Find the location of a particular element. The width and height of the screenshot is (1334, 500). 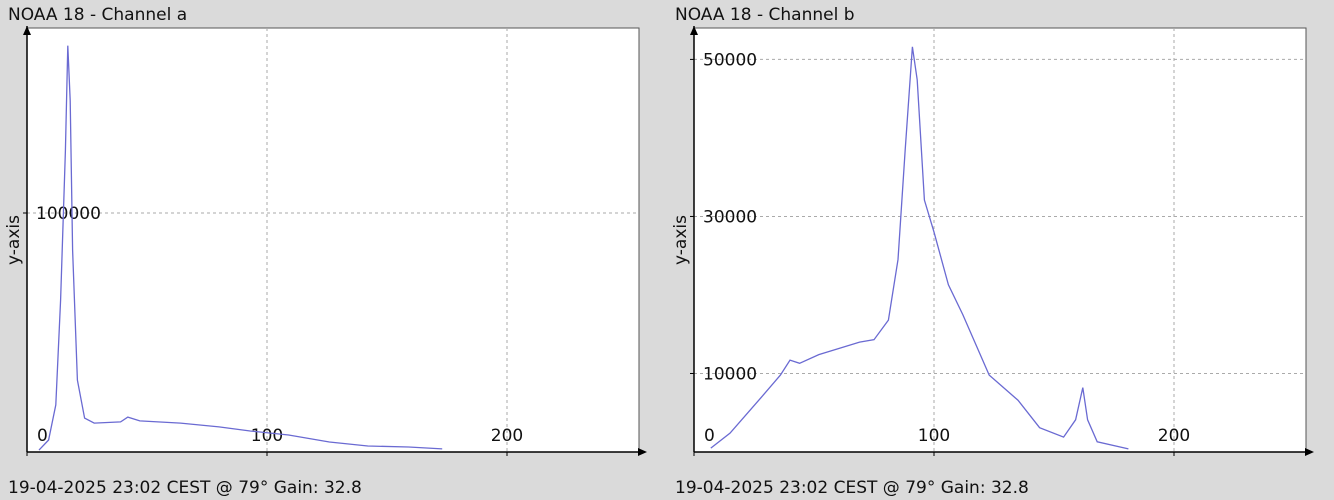

y-tick-label: 30000 is located at coordinates (730, 217).